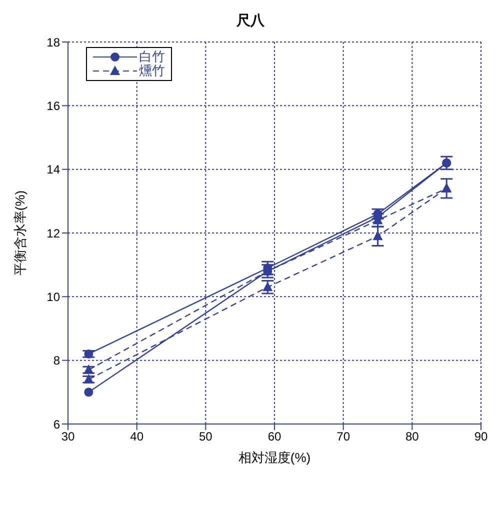  I want to click on y-tick-label: 12, so click(53, 233).